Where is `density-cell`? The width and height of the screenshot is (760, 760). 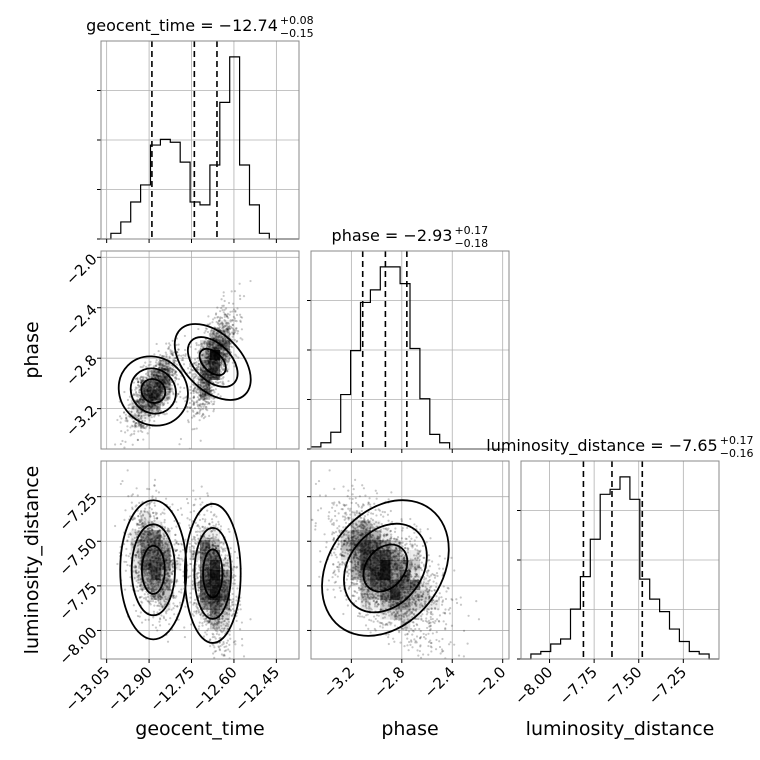 density-cell is located at coordinates (205, 394).